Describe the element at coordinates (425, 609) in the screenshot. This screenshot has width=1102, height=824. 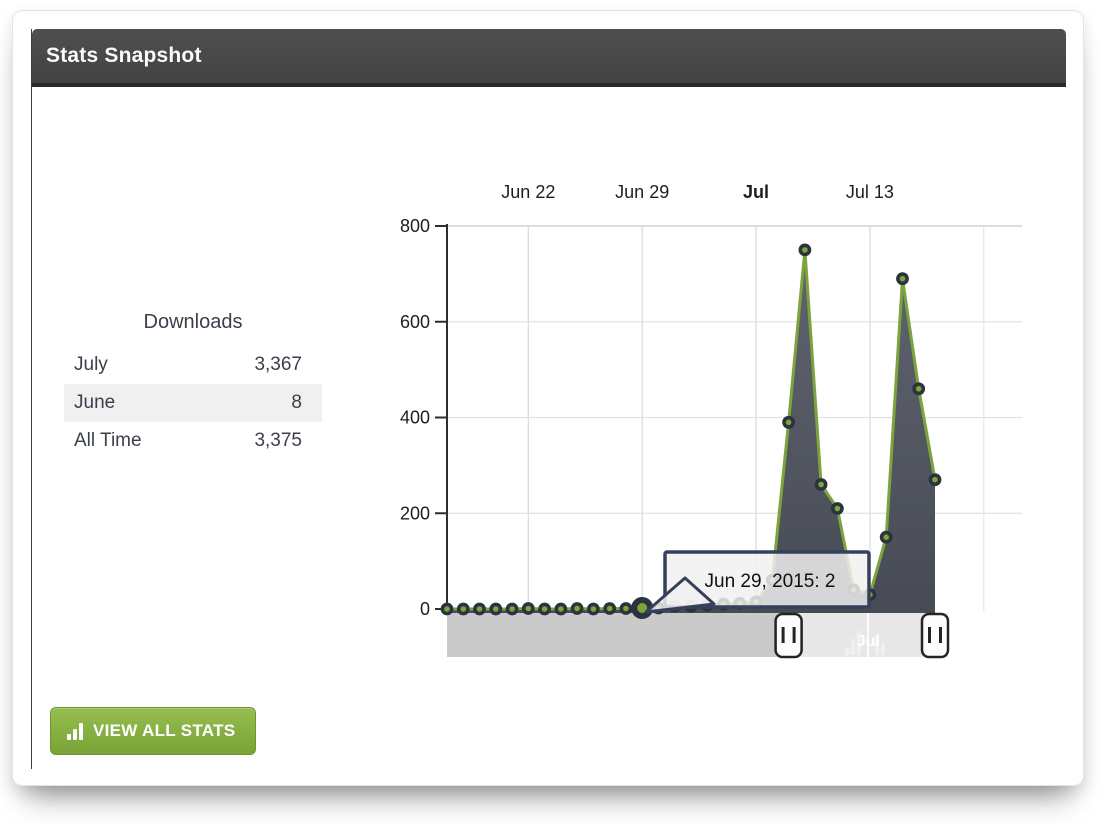
I see `y-tick-label: 0` at that location.